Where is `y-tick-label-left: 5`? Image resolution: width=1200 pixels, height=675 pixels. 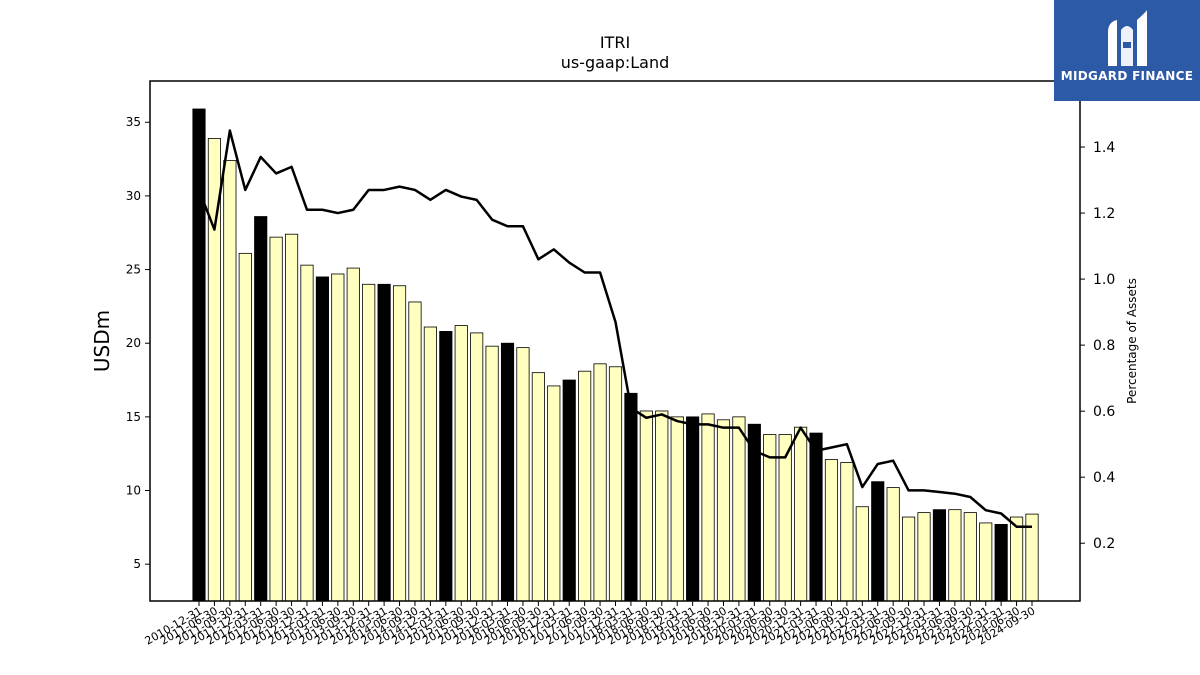
y-tick-label-left: 5 is located at coordinates (137, 564).